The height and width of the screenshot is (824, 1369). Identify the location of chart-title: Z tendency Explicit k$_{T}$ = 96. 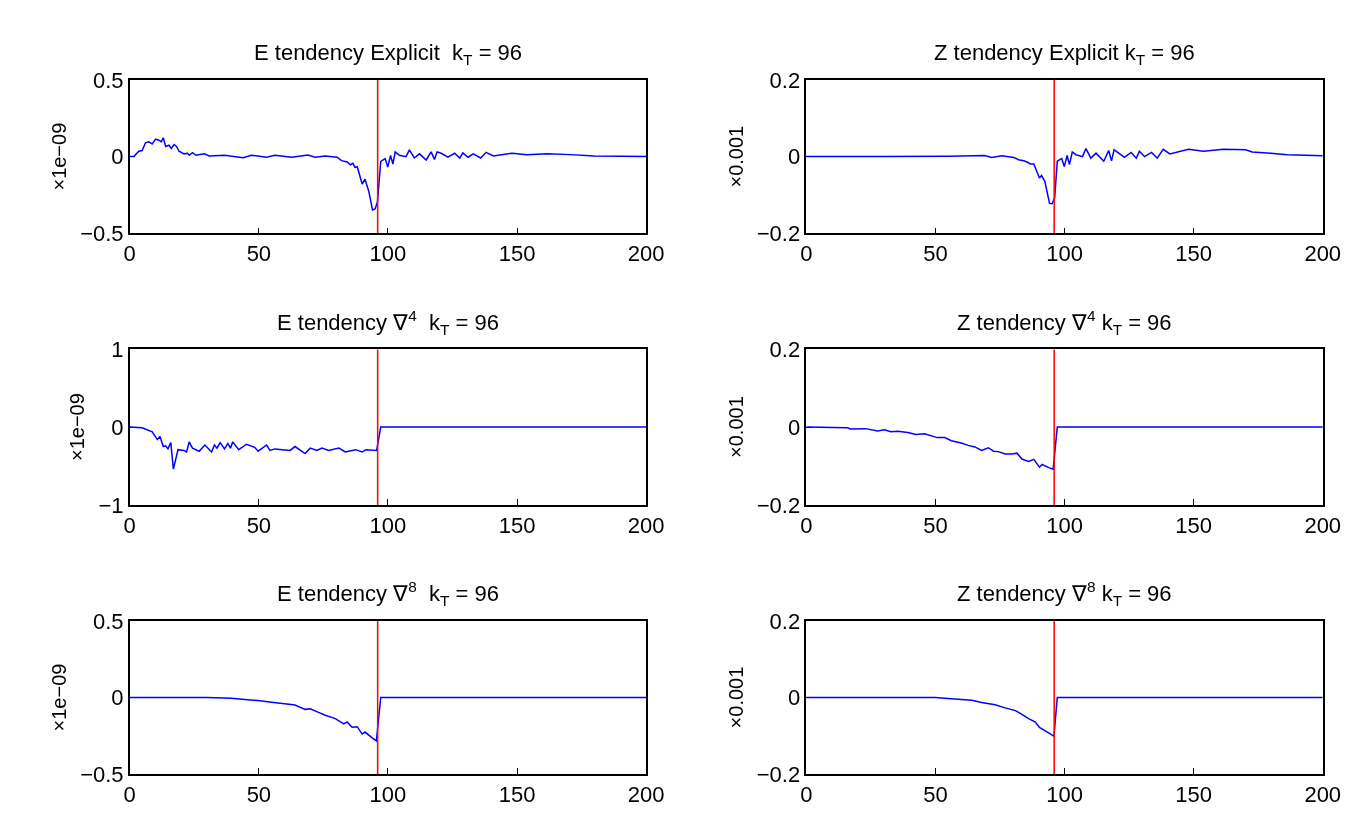
(1064, 54).